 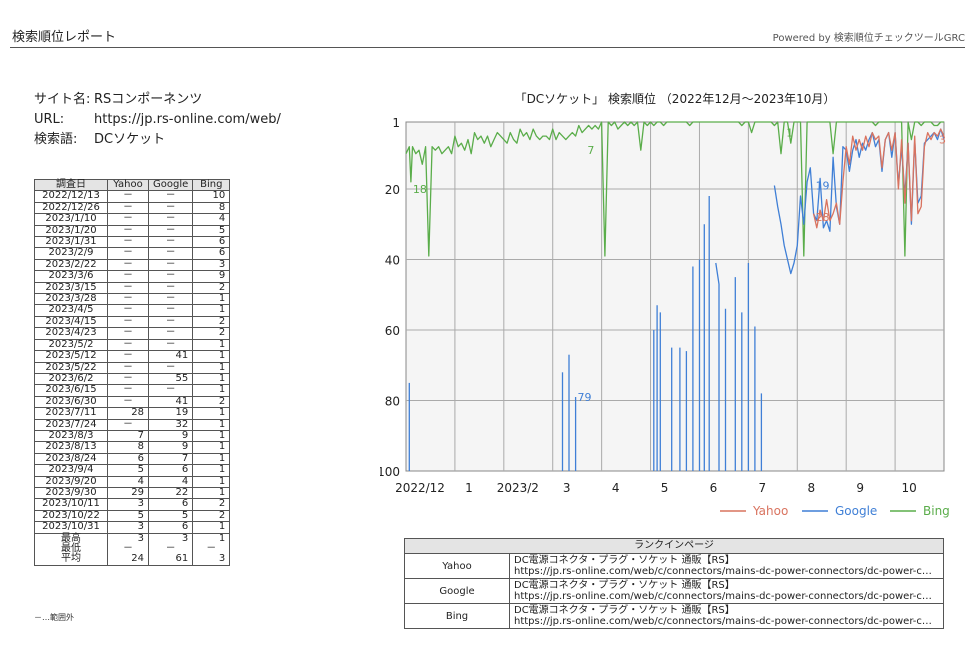 What do you see at coordinates (211, 276) in the screenshot?
I see `bing-rank: 9` at bounding box center [211, 276].